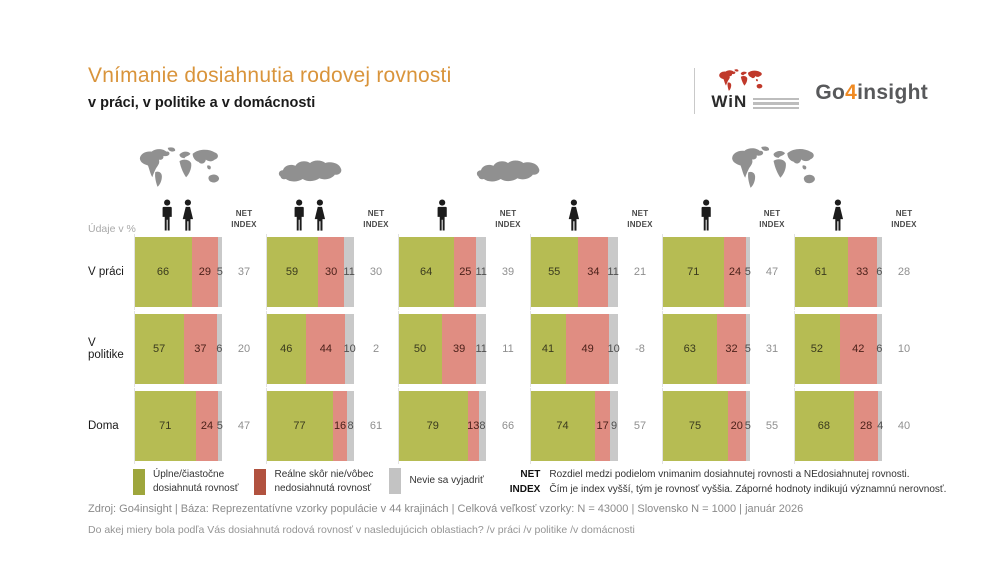 This screenshot has height=586, width=1000. Describe the element at coordinates (728, 212) in the screenshot. I see `column-header-world-men: NET INDEX` at that location.